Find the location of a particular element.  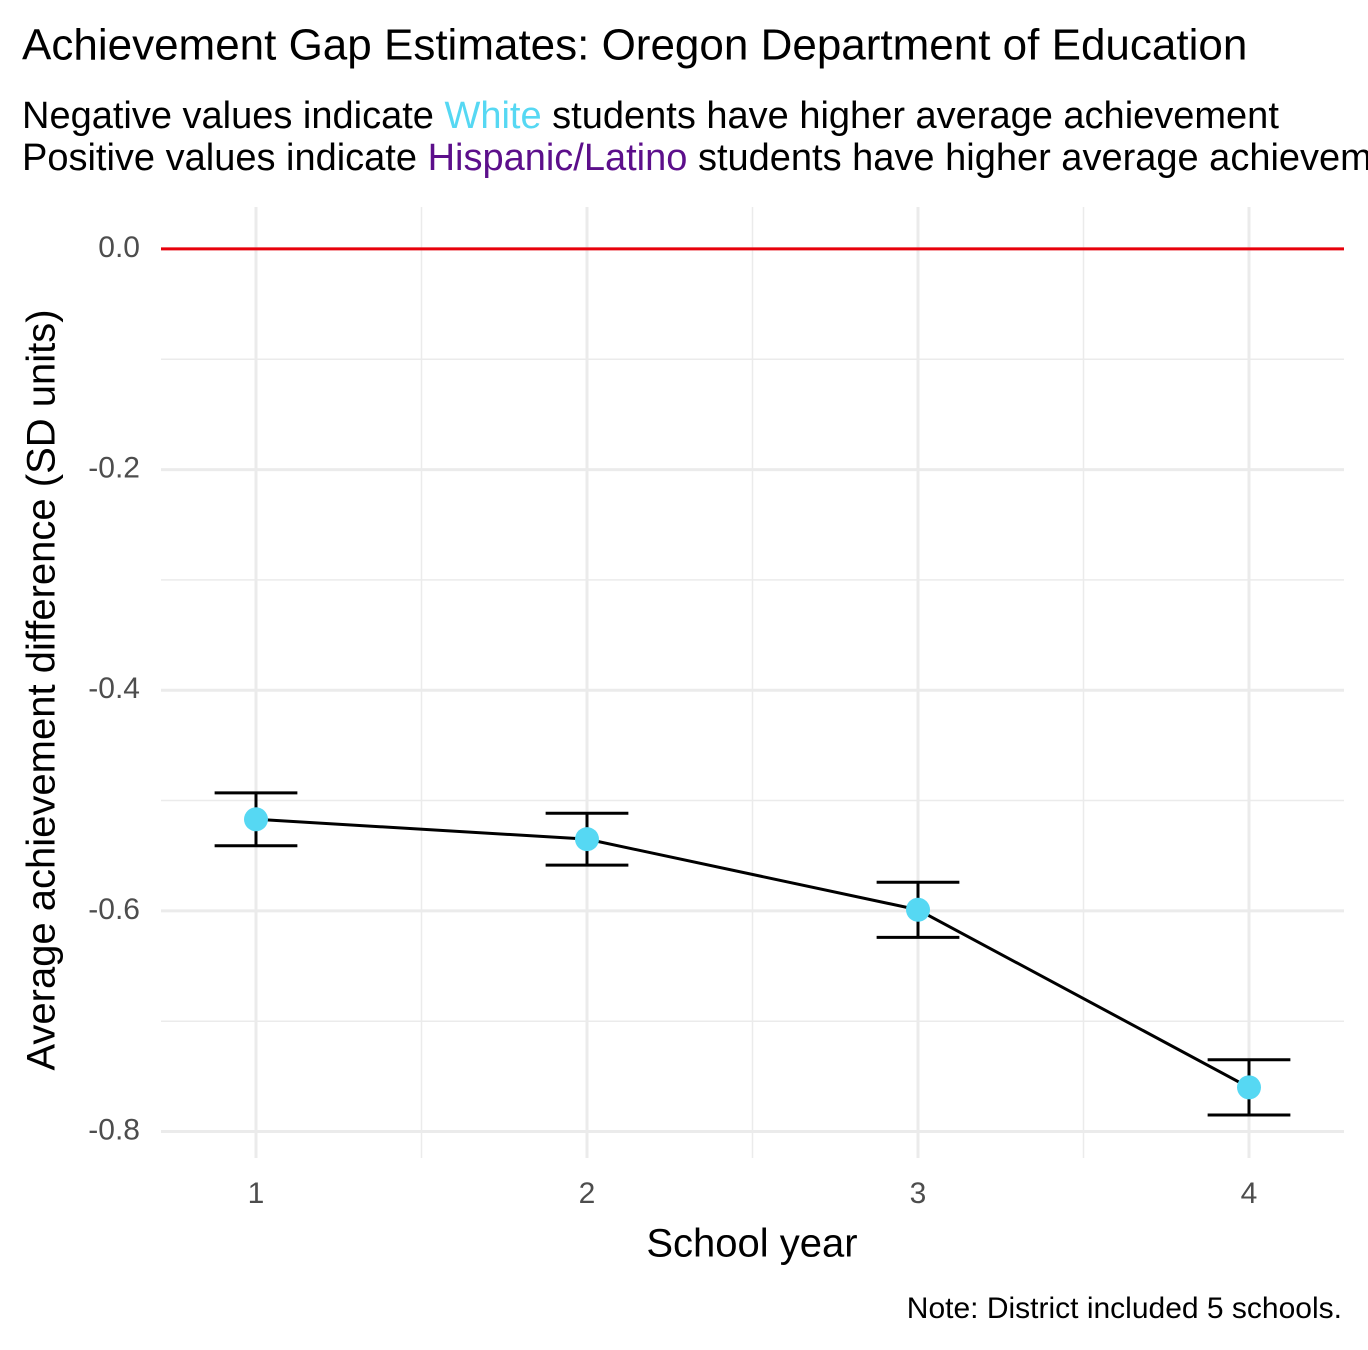

caption: Note: District included 5 schools. is located at coordinates (1124, 1308).